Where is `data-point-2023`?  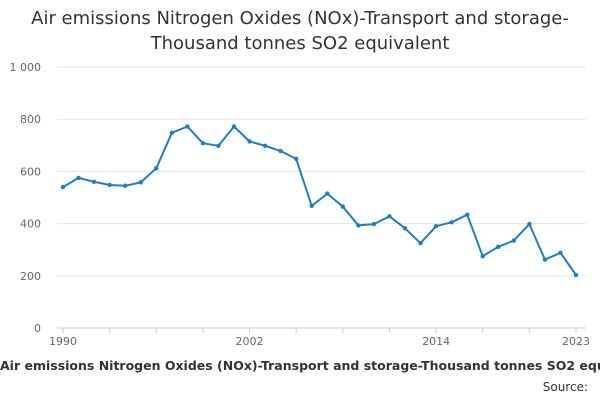
data-point-2023 is located at coordinates (576, 275).